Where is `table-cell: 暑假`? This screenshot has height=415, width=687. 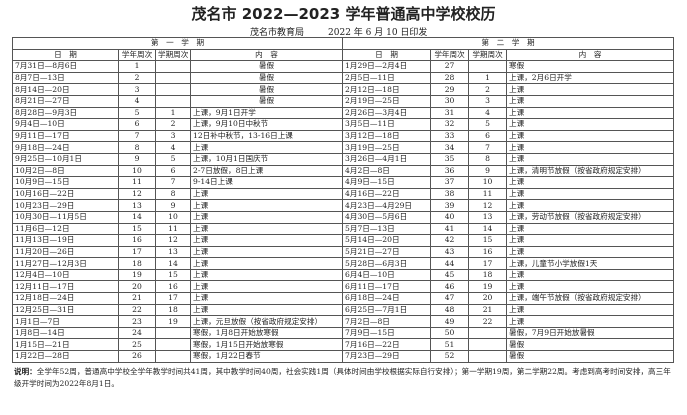 table-cell: 暑假 is located at coordinates (266, 101).